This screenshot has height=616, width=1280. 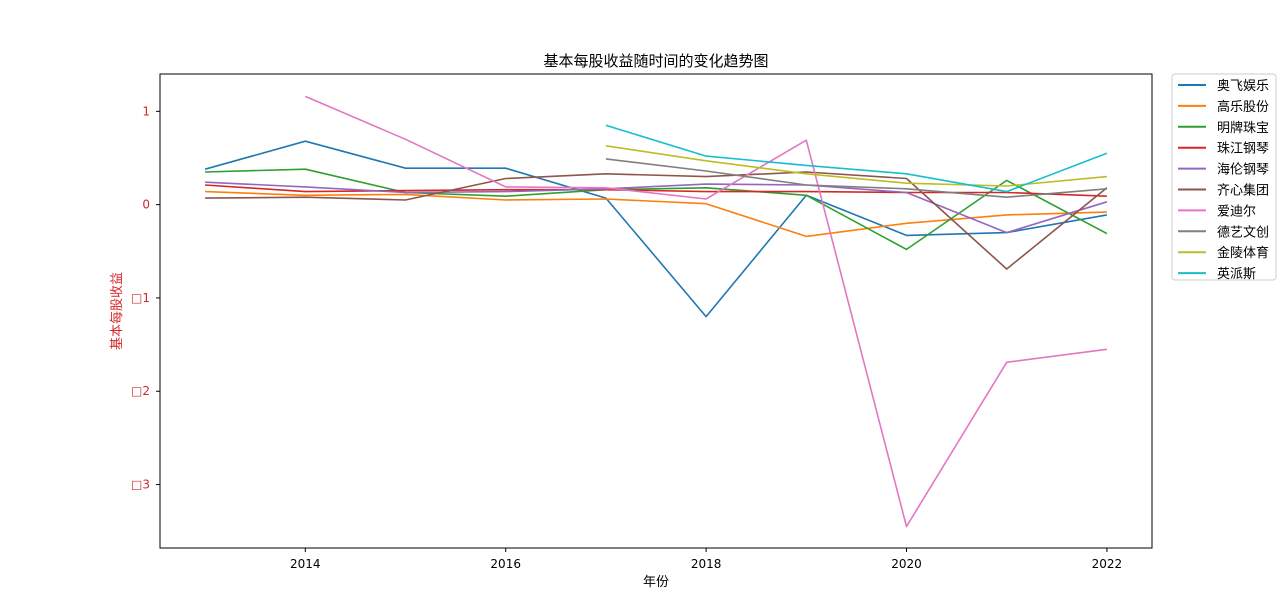 I want to click on legend-label: 海伦钢琴, so click(x=1243, y=170).